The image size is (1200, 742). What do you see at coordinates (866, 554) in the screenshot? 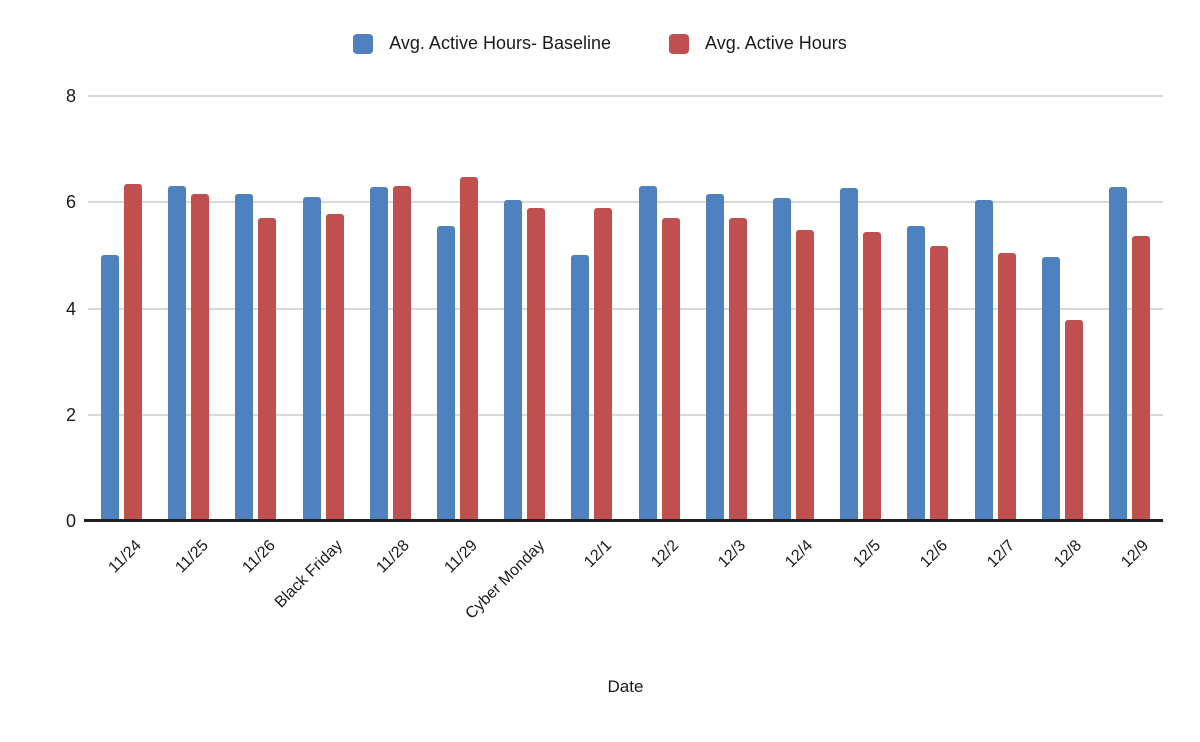
I see `x-tick-label: 12/5` at bounding box center [866, 554].